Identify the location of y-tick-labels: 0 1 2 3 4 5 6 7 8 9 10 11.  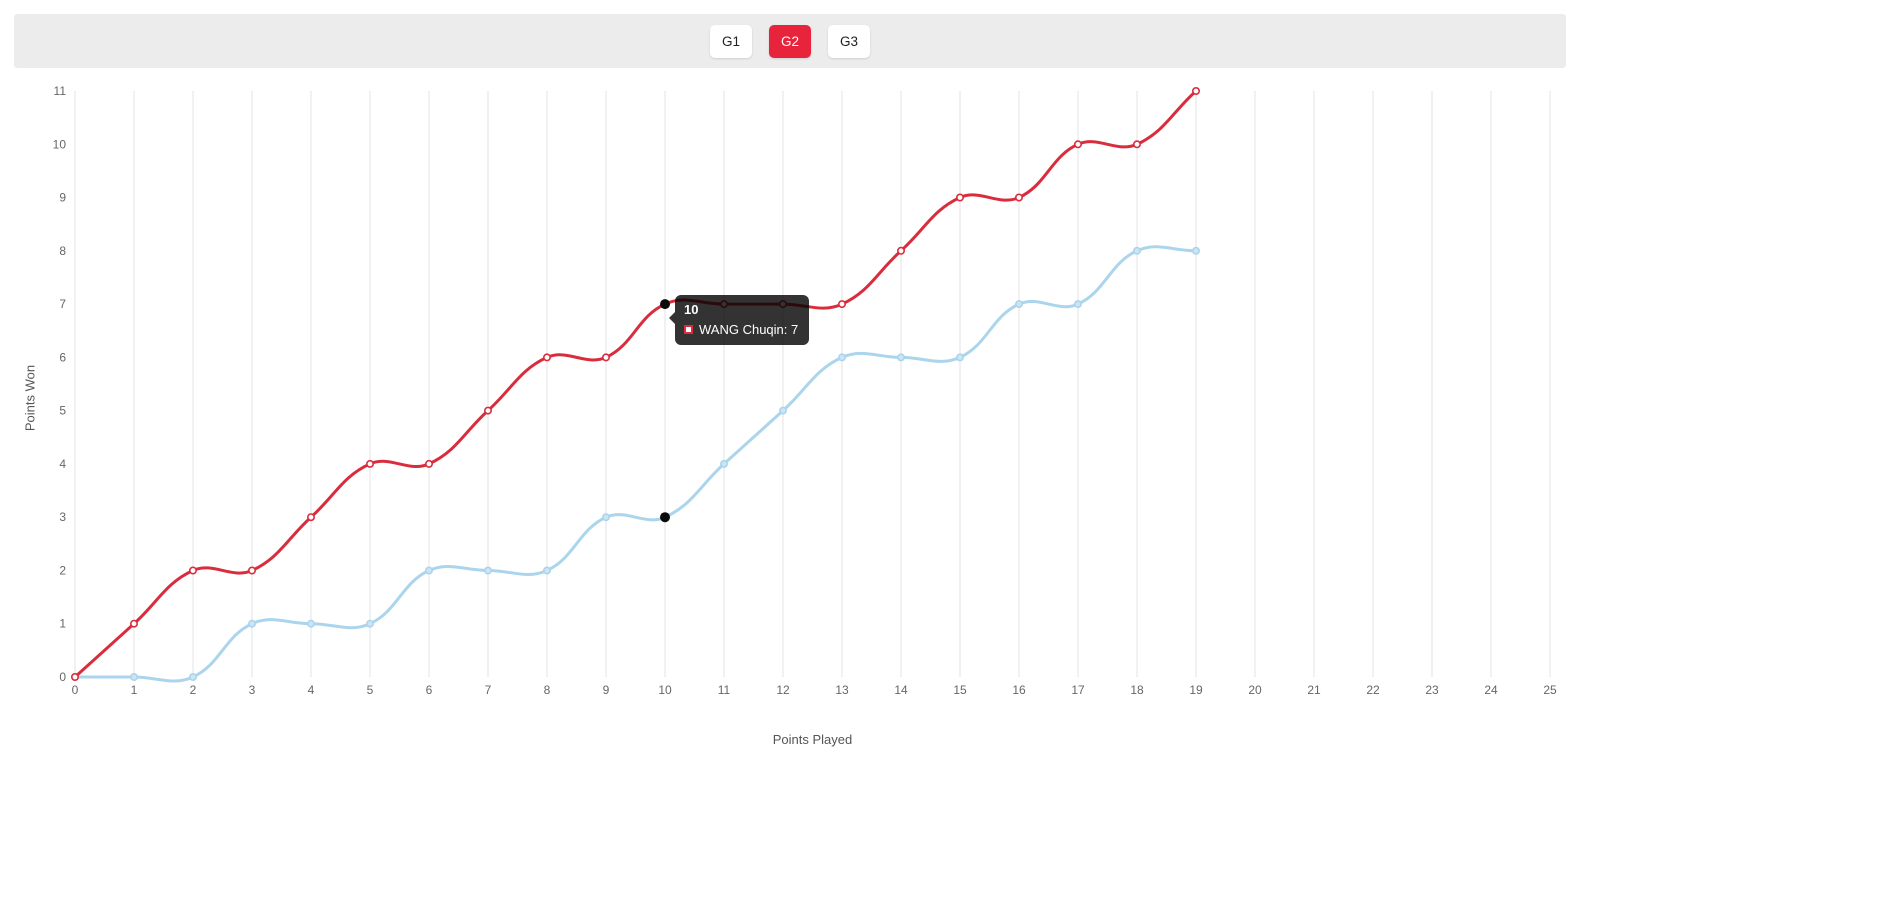
(60, 384).